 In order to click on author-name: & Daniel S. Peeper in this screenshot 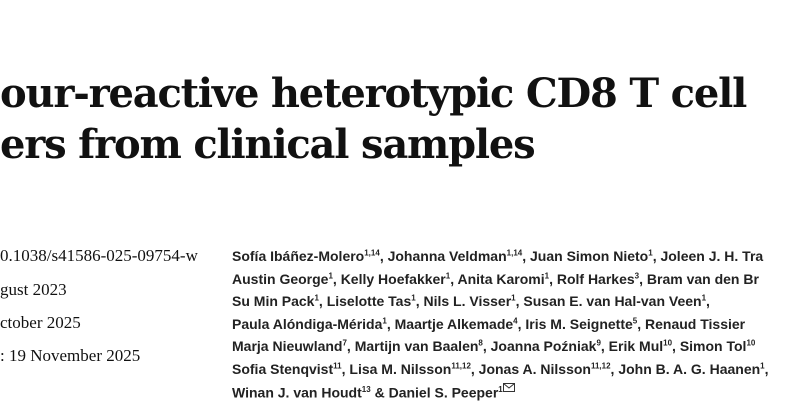, I will do `click(434, 392)`.